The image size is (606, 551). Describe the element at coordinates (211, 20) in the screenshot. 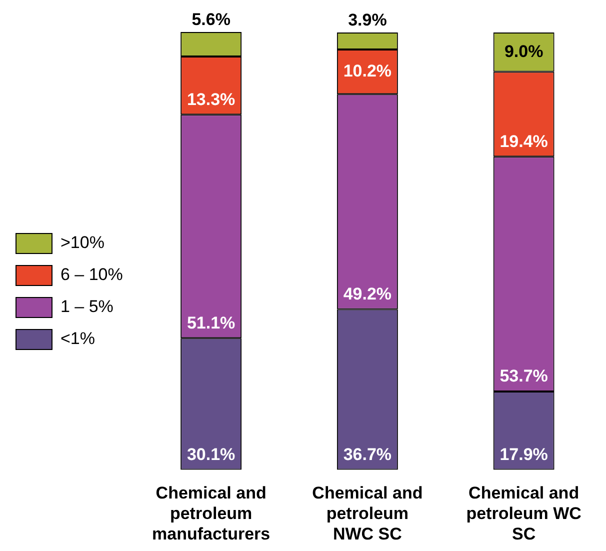

I see `data-label: 5.6%` at that location.